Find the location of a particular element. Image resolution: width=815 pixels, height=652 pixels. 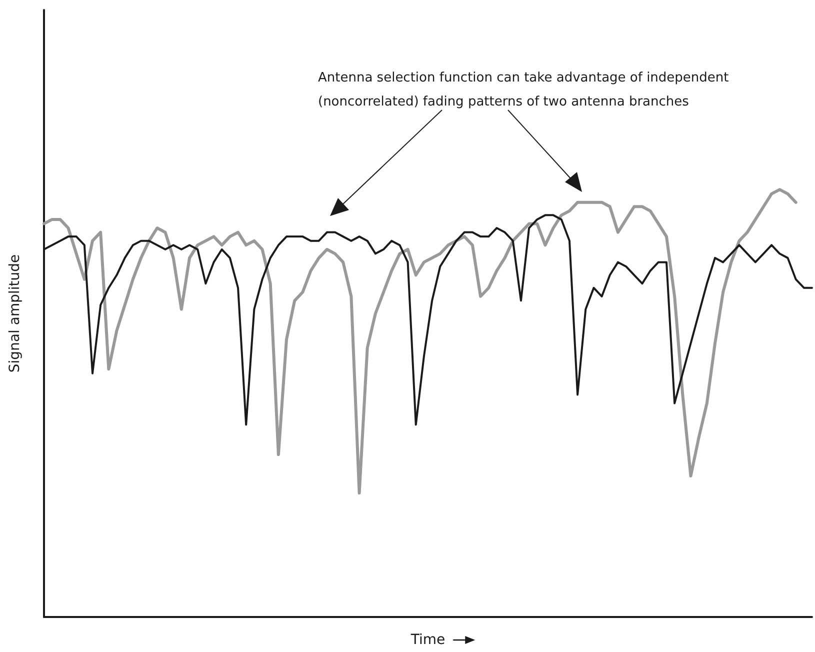

x-axis-title: Time is located at coordinates (428, 640).